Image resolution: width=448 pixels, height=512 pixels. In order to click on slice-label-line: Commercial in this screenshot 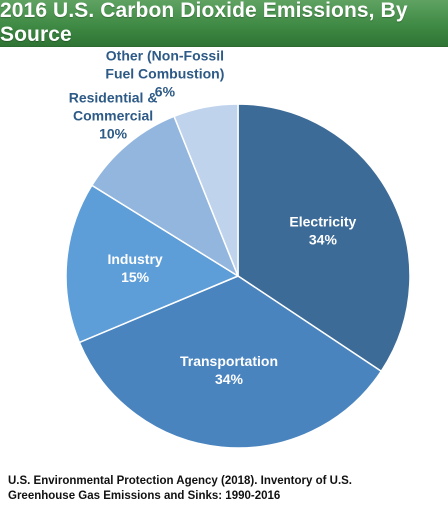, I will do `click(113, 115)`.